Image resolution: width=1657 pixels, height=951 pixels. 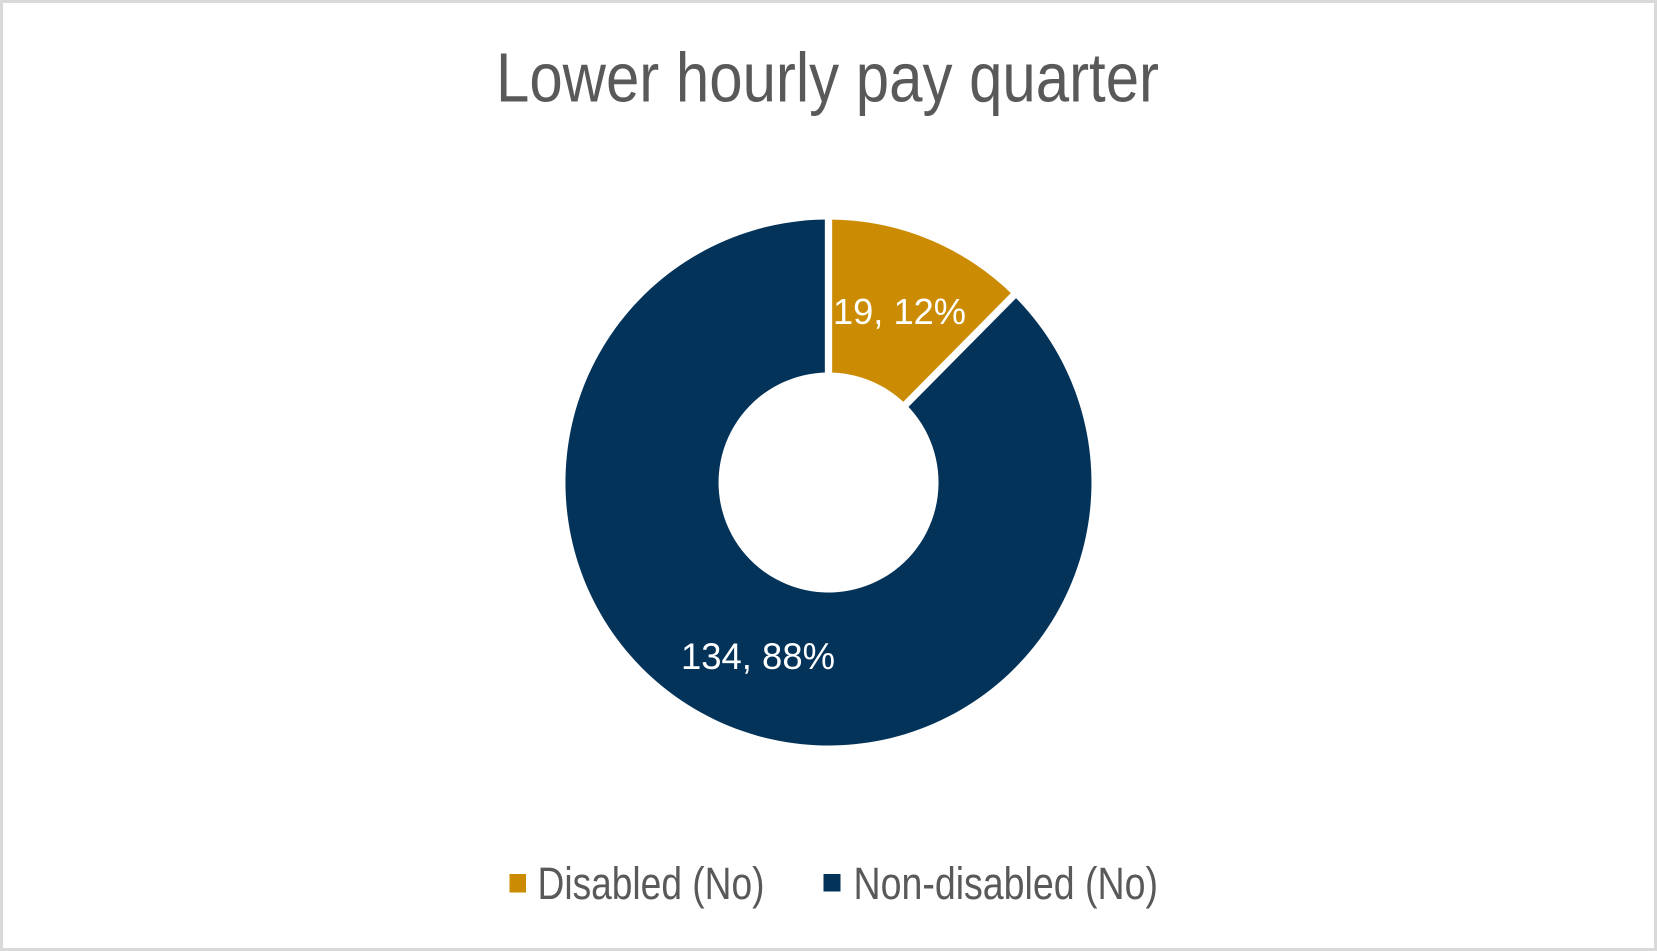 I want to click on svg-text: Non-disabled (No), so click(x=1006, y=883).